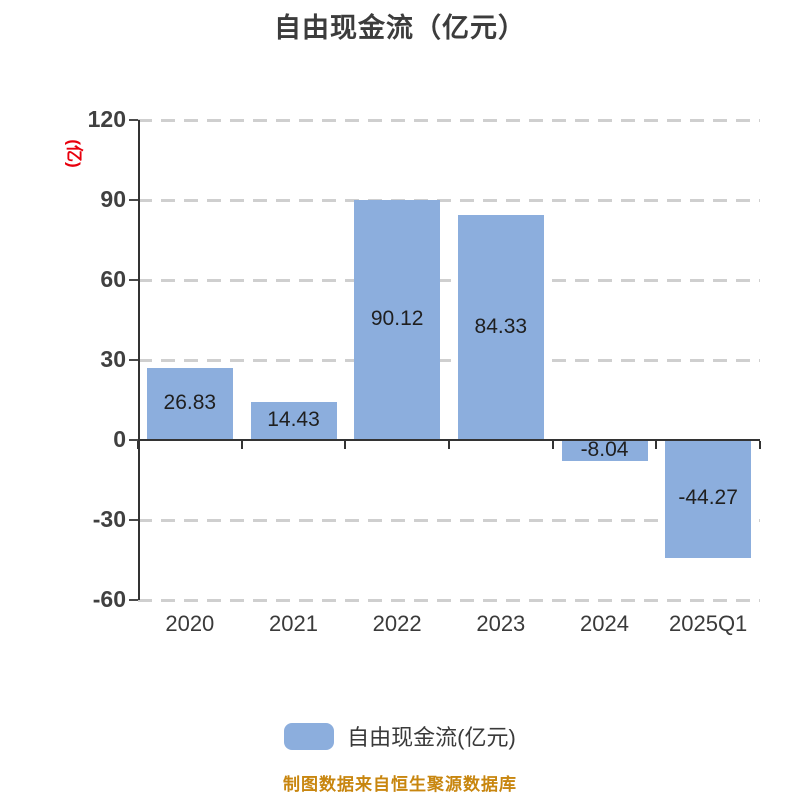 This screenshot has height=800, width=800. I want to click on bar-2022, so click(397, 319).